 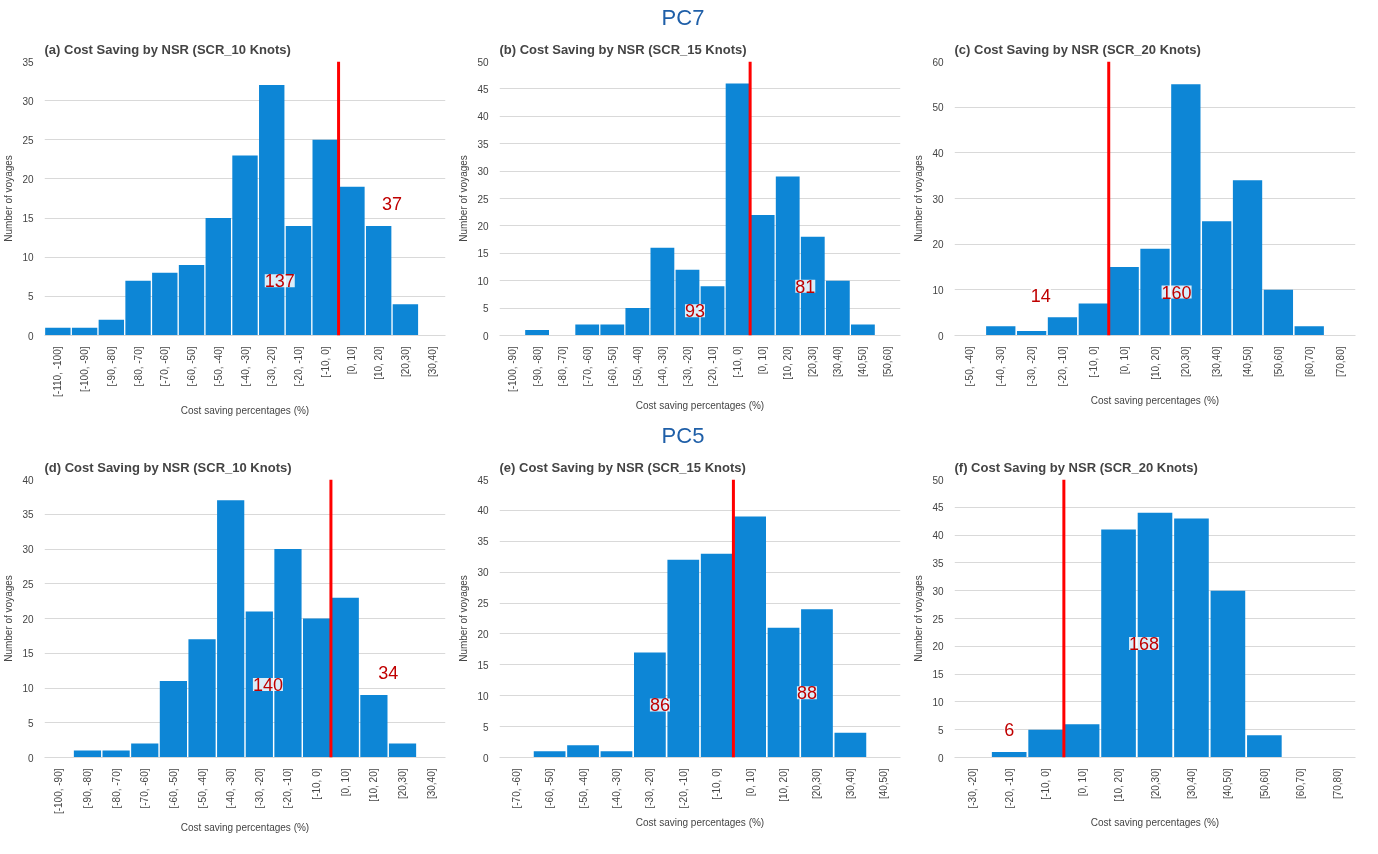 What do you see at coordinates (516, 788) in the screenshot?
I see `x-tick-label: [-70, -60]` at bounding box center [516, 788].